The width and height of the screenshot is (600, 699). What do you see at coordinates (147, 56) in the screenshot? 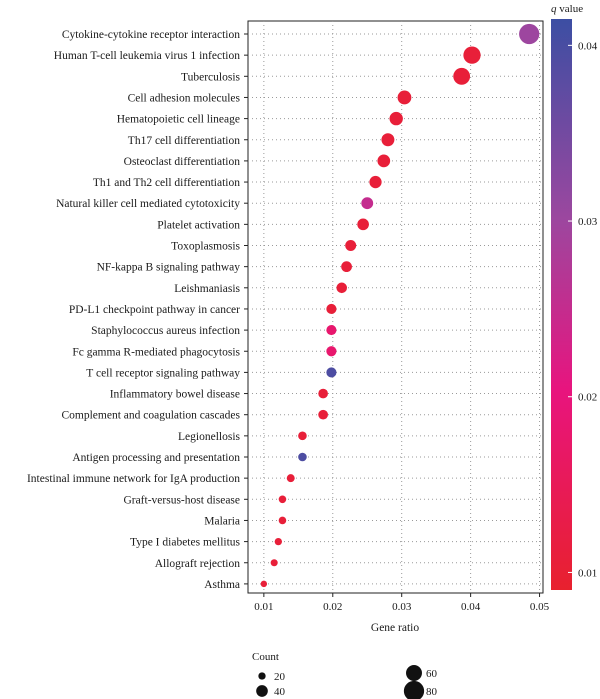
I see `term-label: Human T-cell leukemia virus 1 infection` at bounding box center [147, 56].